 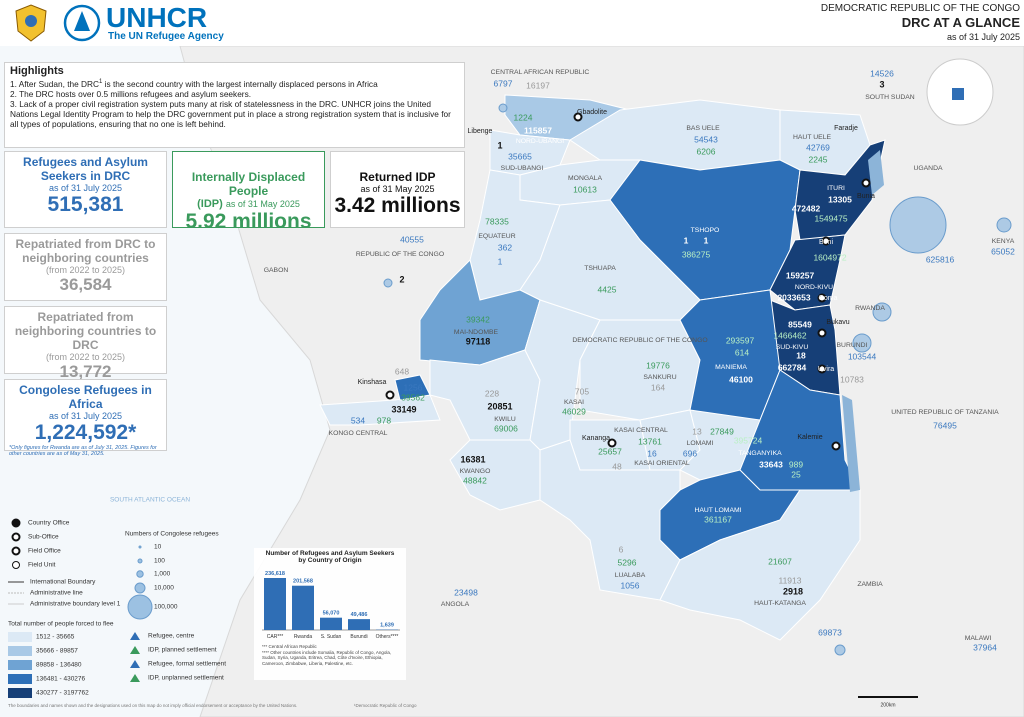 I want to click on unhcr-emblem, so click(x=82, y=23).